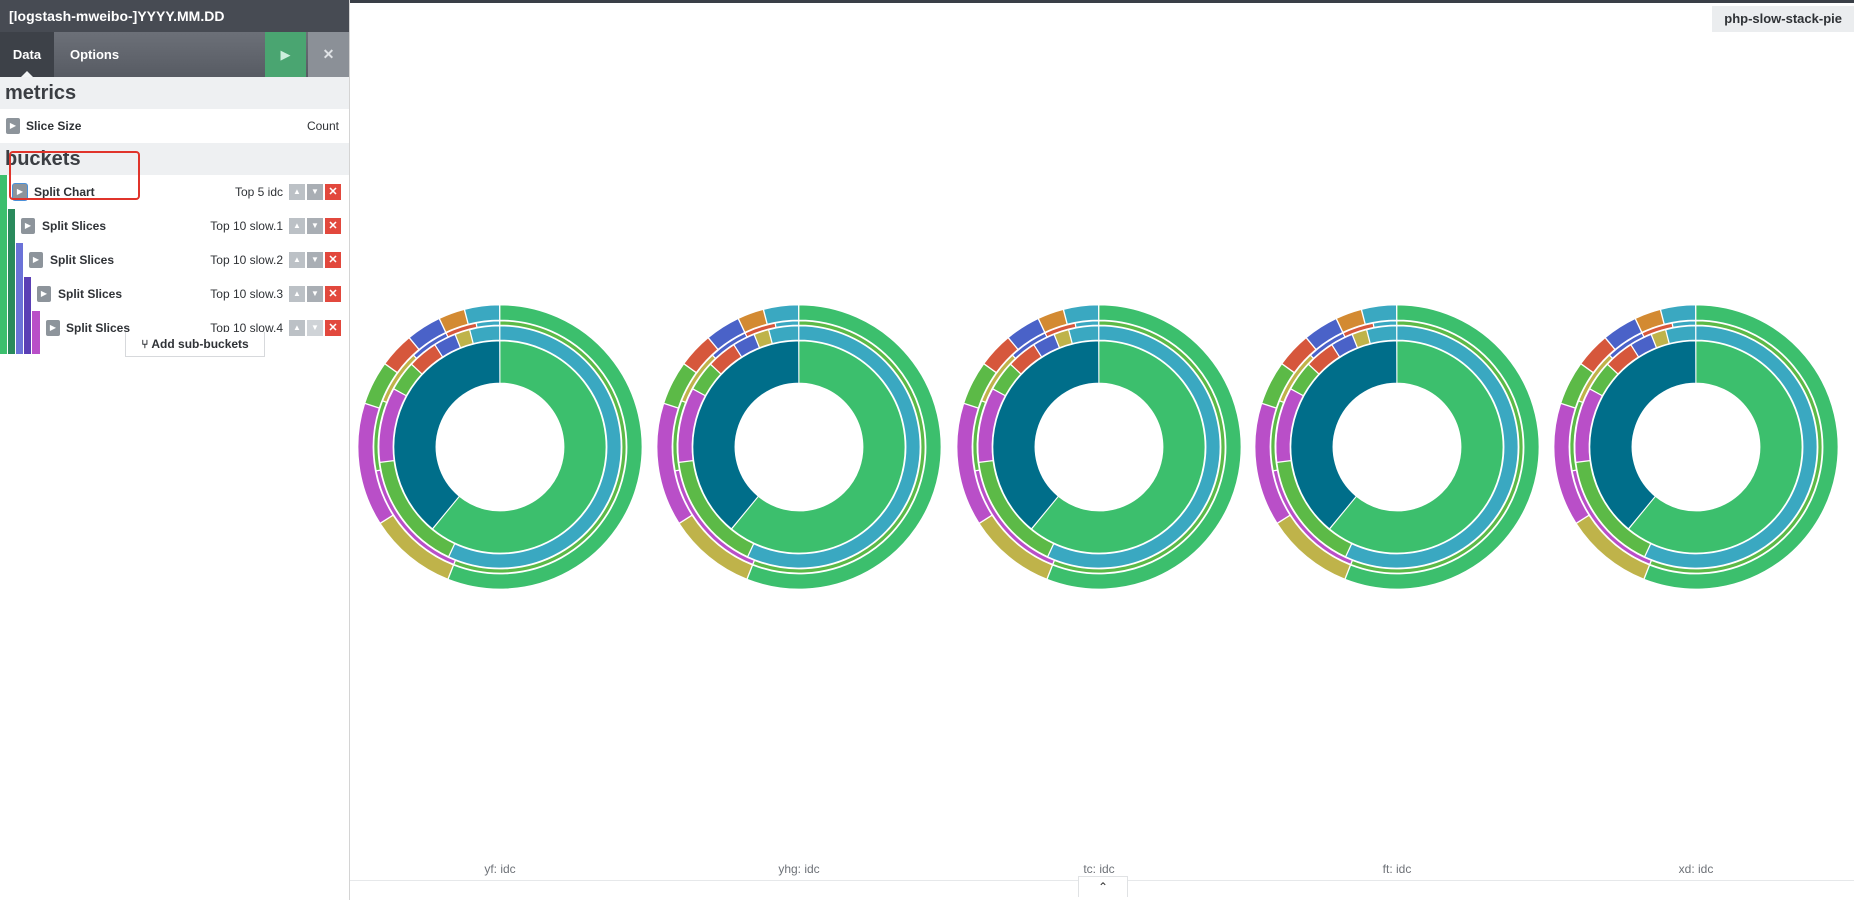 This screenshot has width=1854, height=900. What do you see at coordinates (194, 328) in the screenshot?
I see `bucket-row-split-slices: ▶ Split Slices Top 10 slow.4 ▲ ▼ ✕` at bounding box center [194, 328].